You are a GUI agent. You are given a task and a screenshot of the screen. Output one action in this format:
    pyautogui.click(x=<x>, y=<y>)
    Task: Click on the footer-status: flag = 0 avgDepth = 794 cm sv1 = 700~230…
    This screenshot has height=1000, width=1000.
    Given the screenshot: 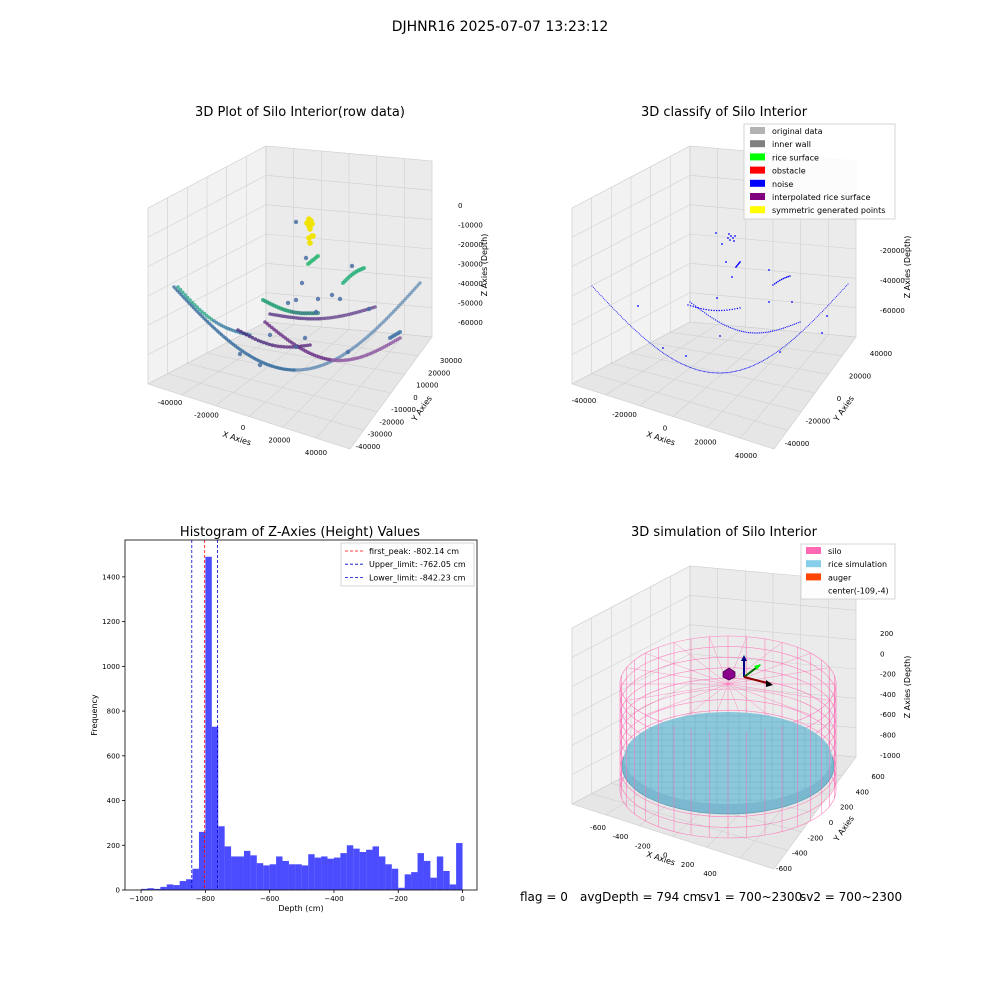 What is the action you would take?
    pyautogui.click(x=711, y=897)
    